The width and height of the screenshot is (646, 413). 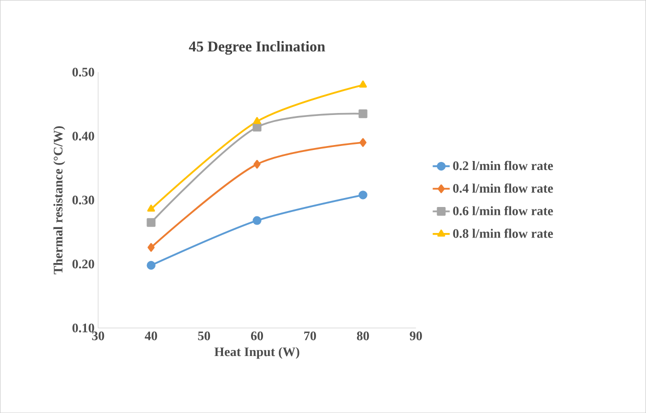 I want to click on x-tick-label: 80, so click(x=362, y=335).